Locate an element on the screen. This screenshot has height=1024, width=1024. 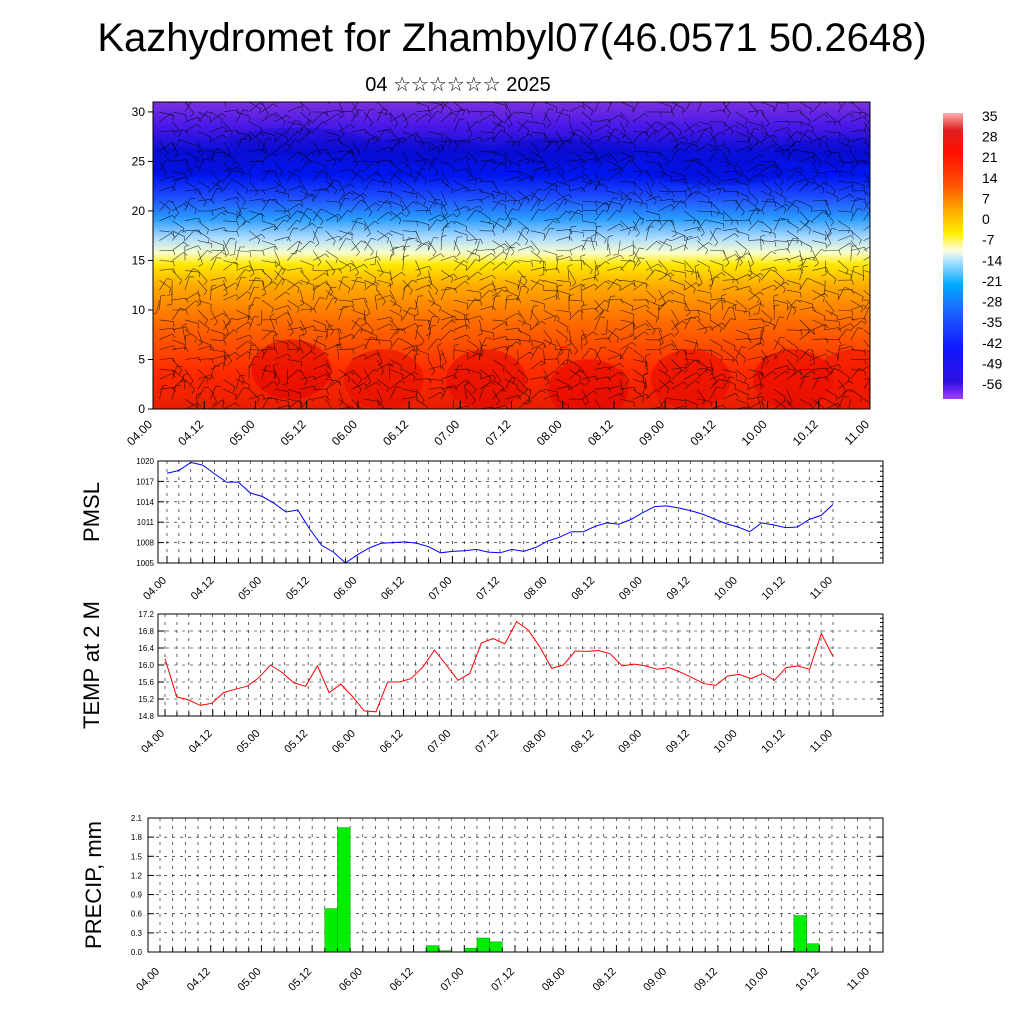
x-tick-label: 04.12 is located at coordinates (203, 589).